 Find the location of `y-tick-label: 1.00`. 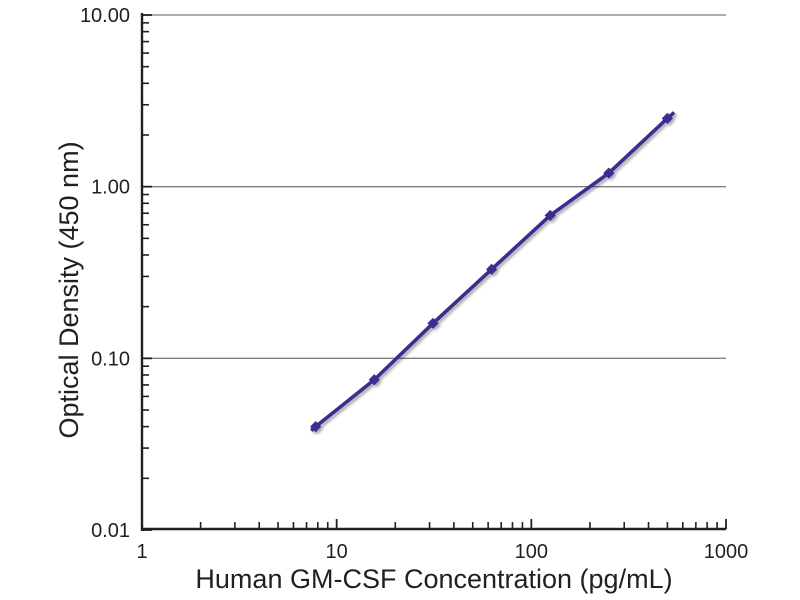

y-tick-label: 1.00 is located at coordinates (110, 188).